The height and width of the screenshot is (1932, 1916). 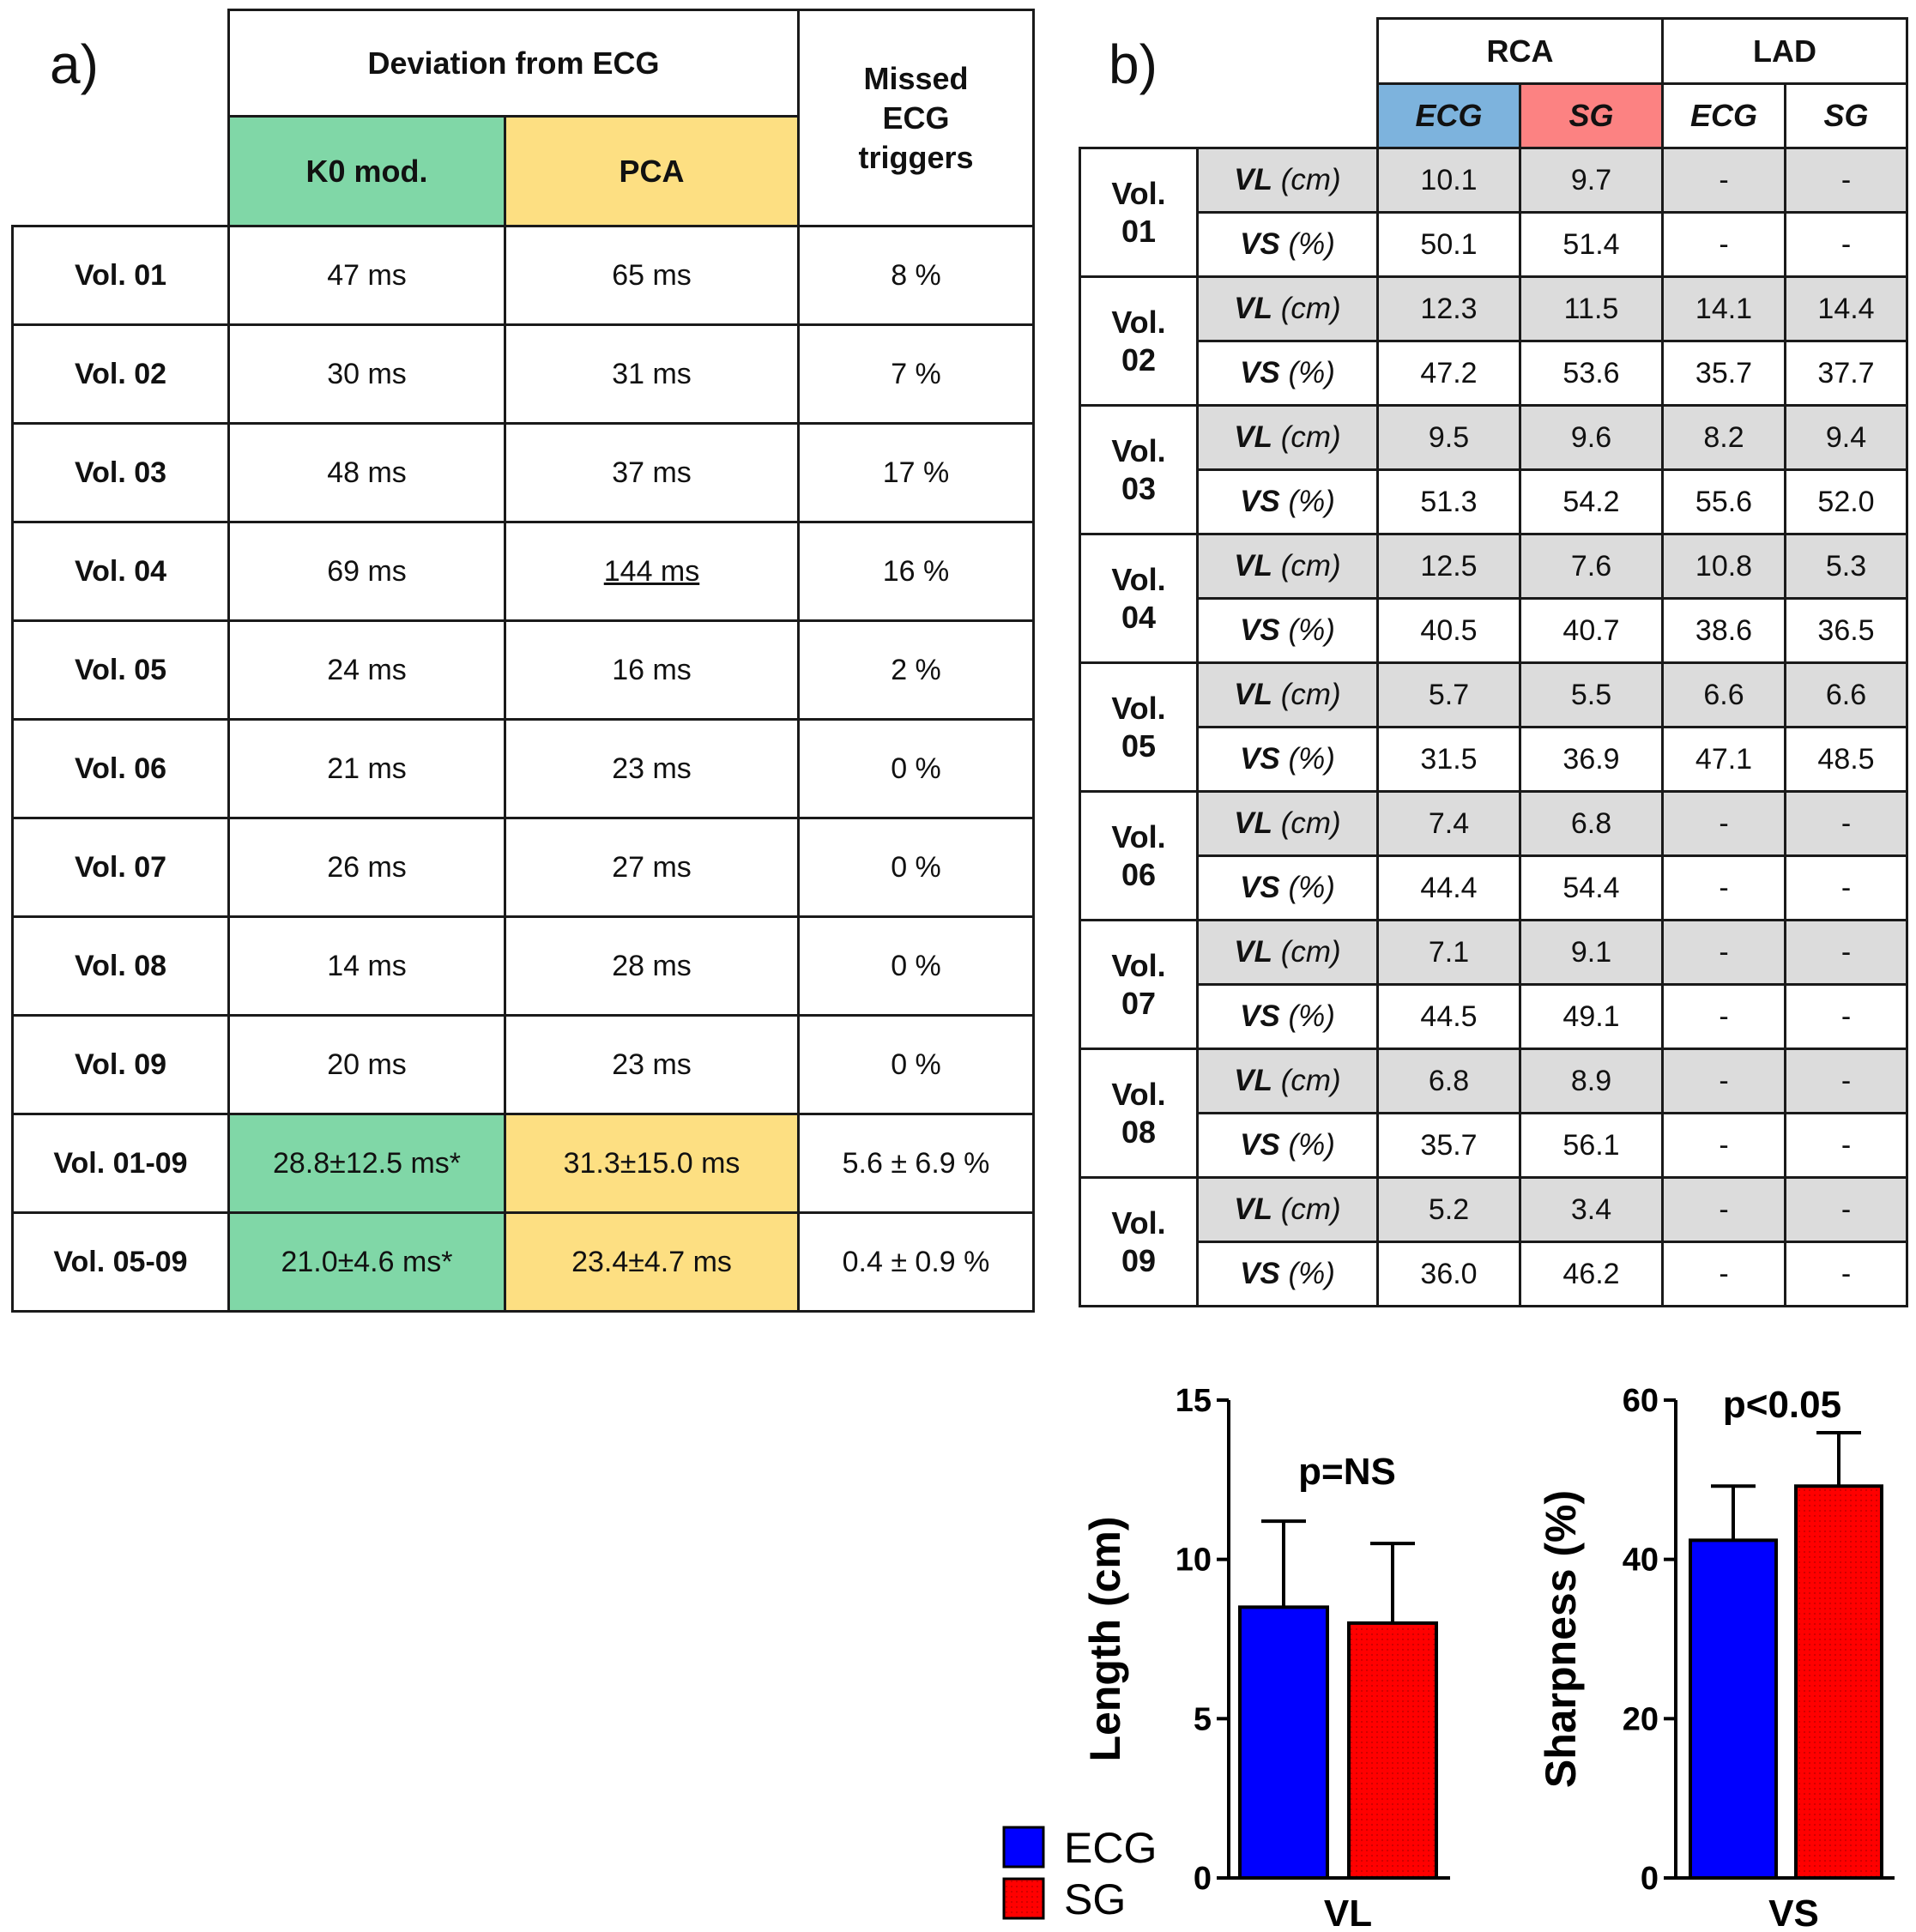 What do you see at coordinates (652, 171) in the screenshot?
I see `header-pca: PCA` at bounding box center [652, 171].